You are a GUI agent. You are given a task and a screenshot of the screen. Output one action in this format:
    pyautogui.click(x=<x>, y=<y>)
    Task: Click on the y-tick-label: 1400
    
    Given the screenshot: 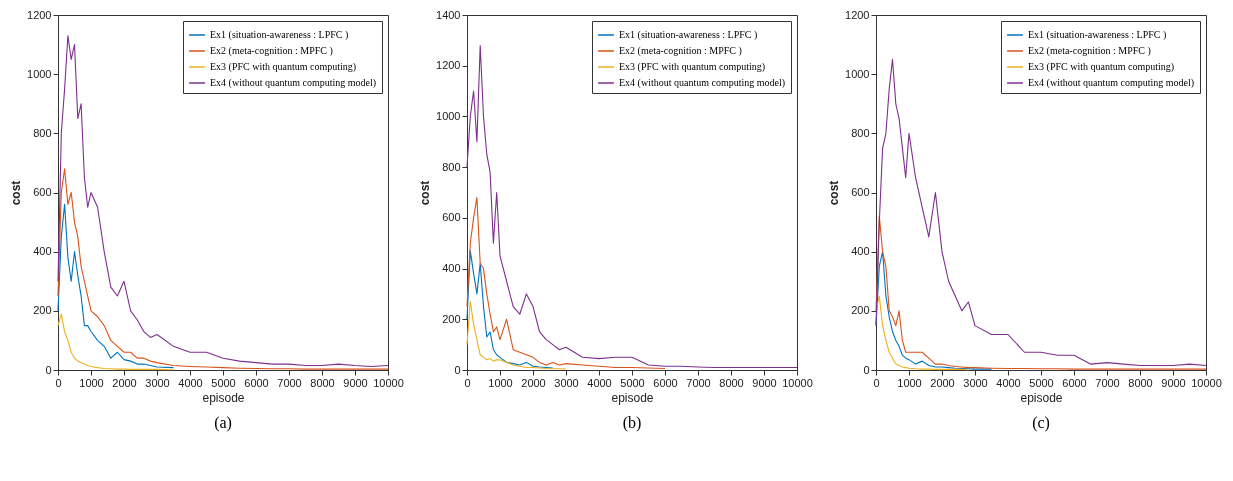 What is the action you would take?
    pyautogui.click(x=448, y=14)
    